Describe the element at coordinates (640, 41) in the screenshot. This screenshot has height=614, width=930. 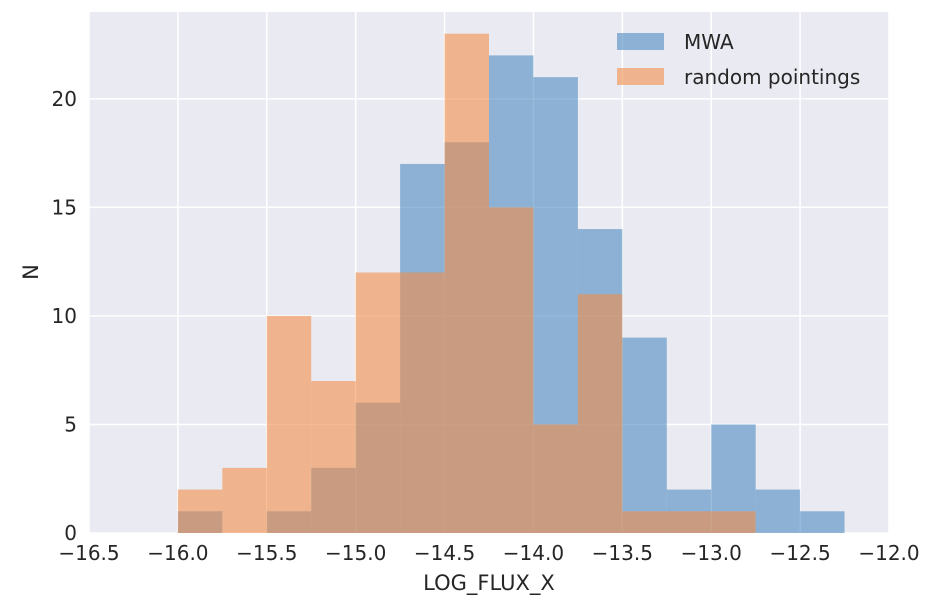
I see `legend-swatch-mwa` at that location.